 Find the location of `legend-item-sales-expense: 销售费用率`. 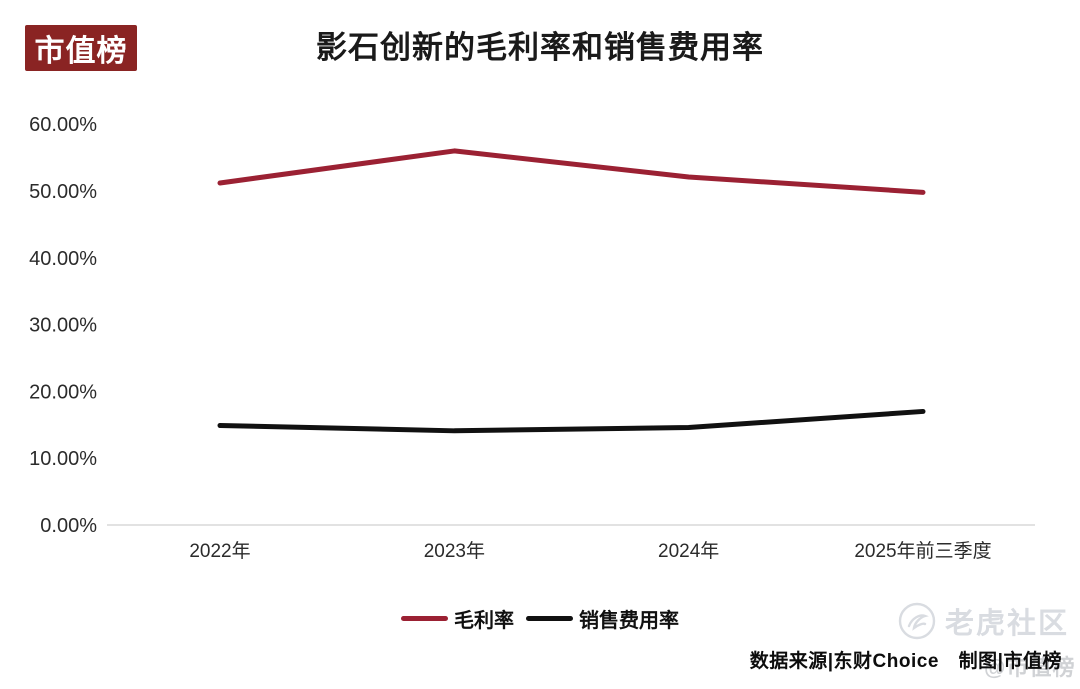

legend-item-sales-expense: 销售费用率 is located at coordinates (602, 618).